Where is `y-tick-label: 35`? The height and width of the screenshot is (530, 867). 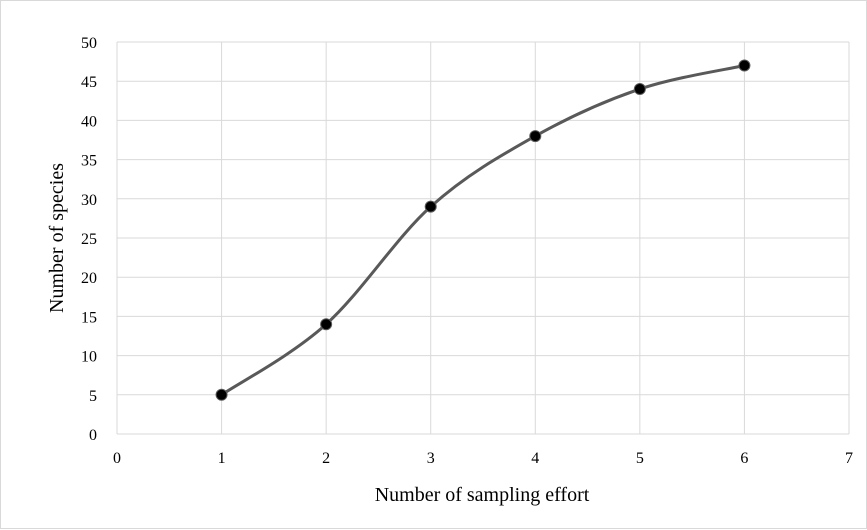 y-tick-label: 35 is located at coordinates (89, 161).